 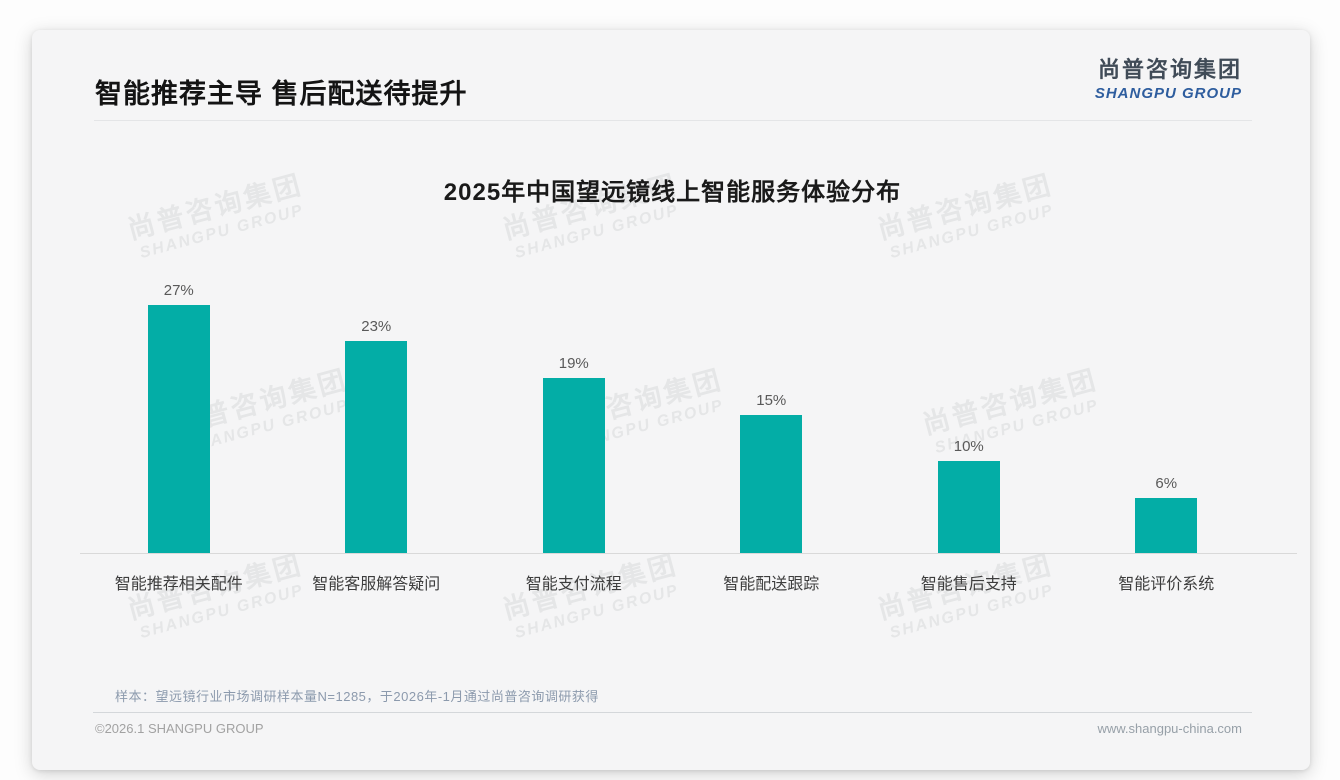 I want to click on bar-column: 23%, so click(x=377, y=410).